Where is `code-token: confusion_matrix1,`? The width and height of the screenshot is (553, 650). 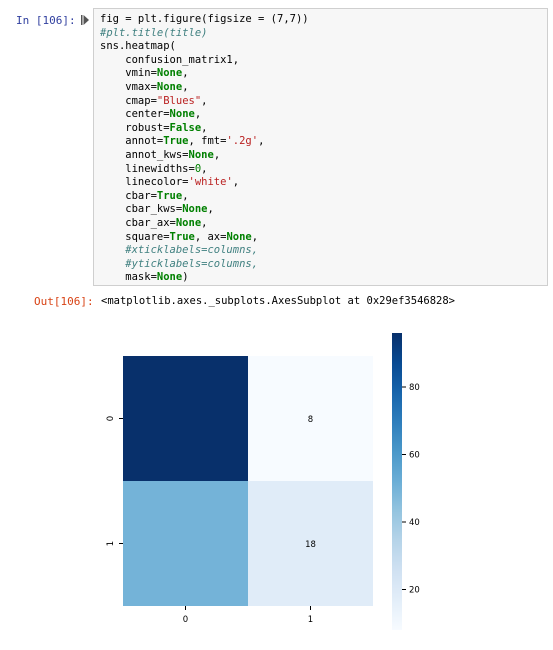
code-token: confusion_matrix1, is located at coordinates (170, 59).